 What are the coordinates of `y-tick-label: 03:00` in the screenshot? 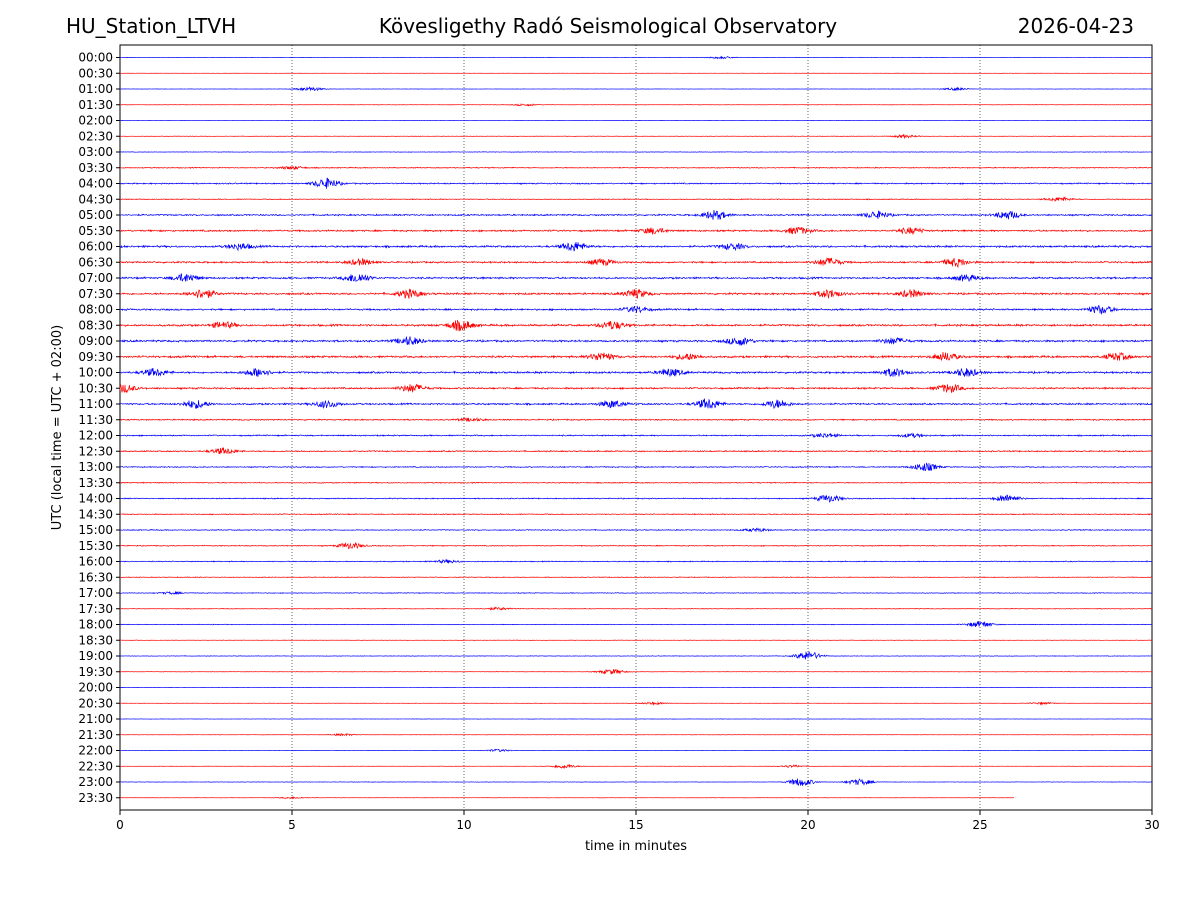 It's located at (95, 152).